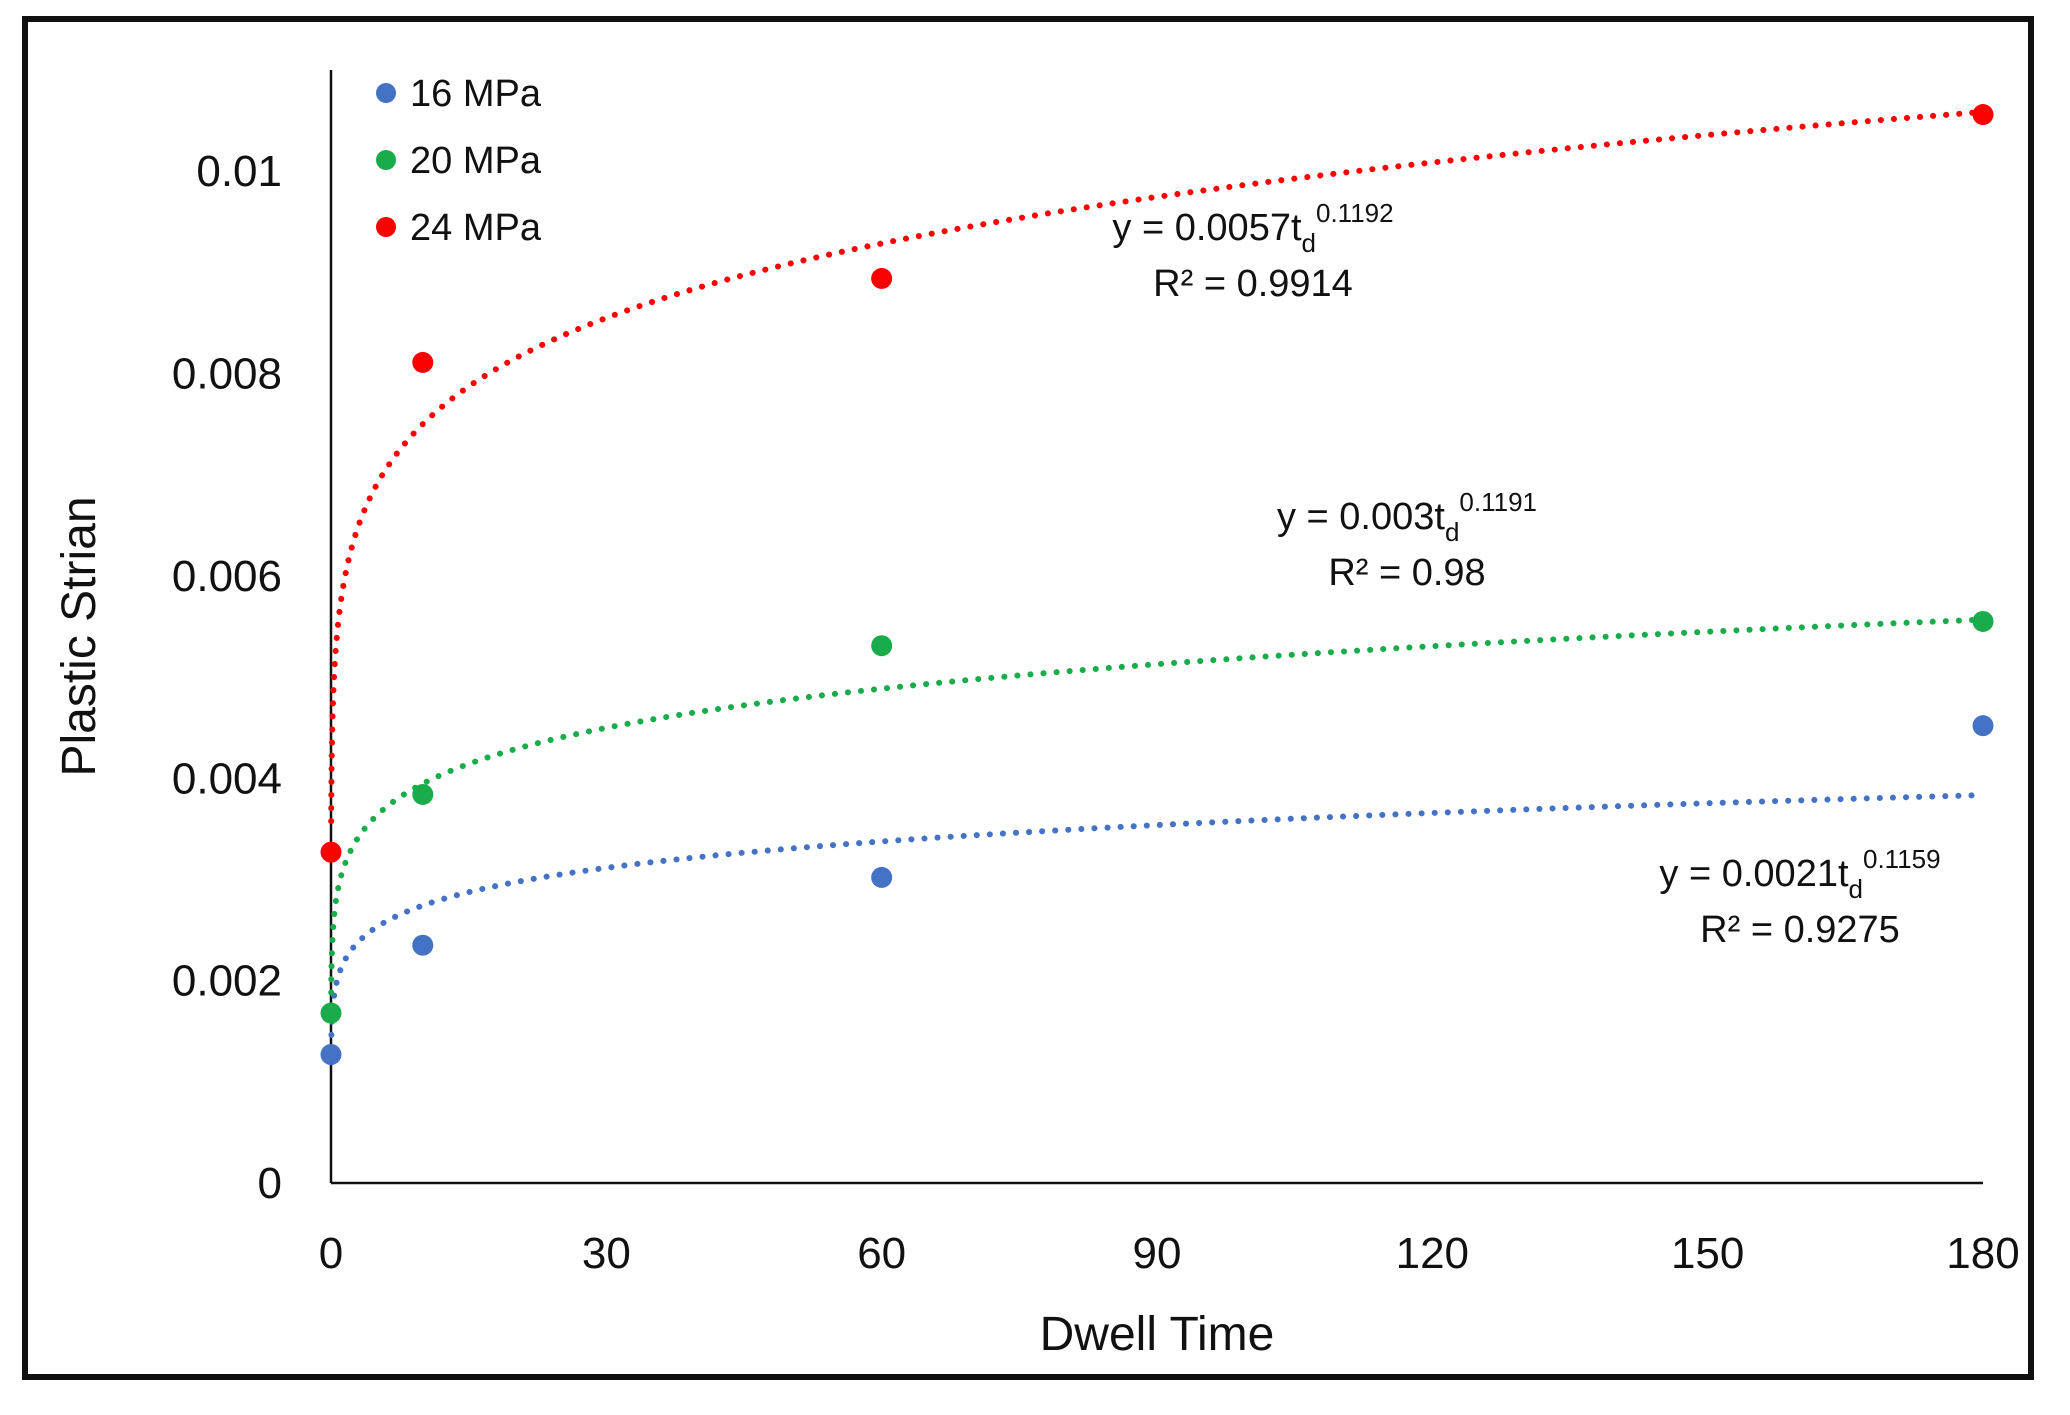  Describe the element at coordinates (1800, 930) in the screenshot. I see `equation-16-mpa-r2: R² = 0.9275` at that location.